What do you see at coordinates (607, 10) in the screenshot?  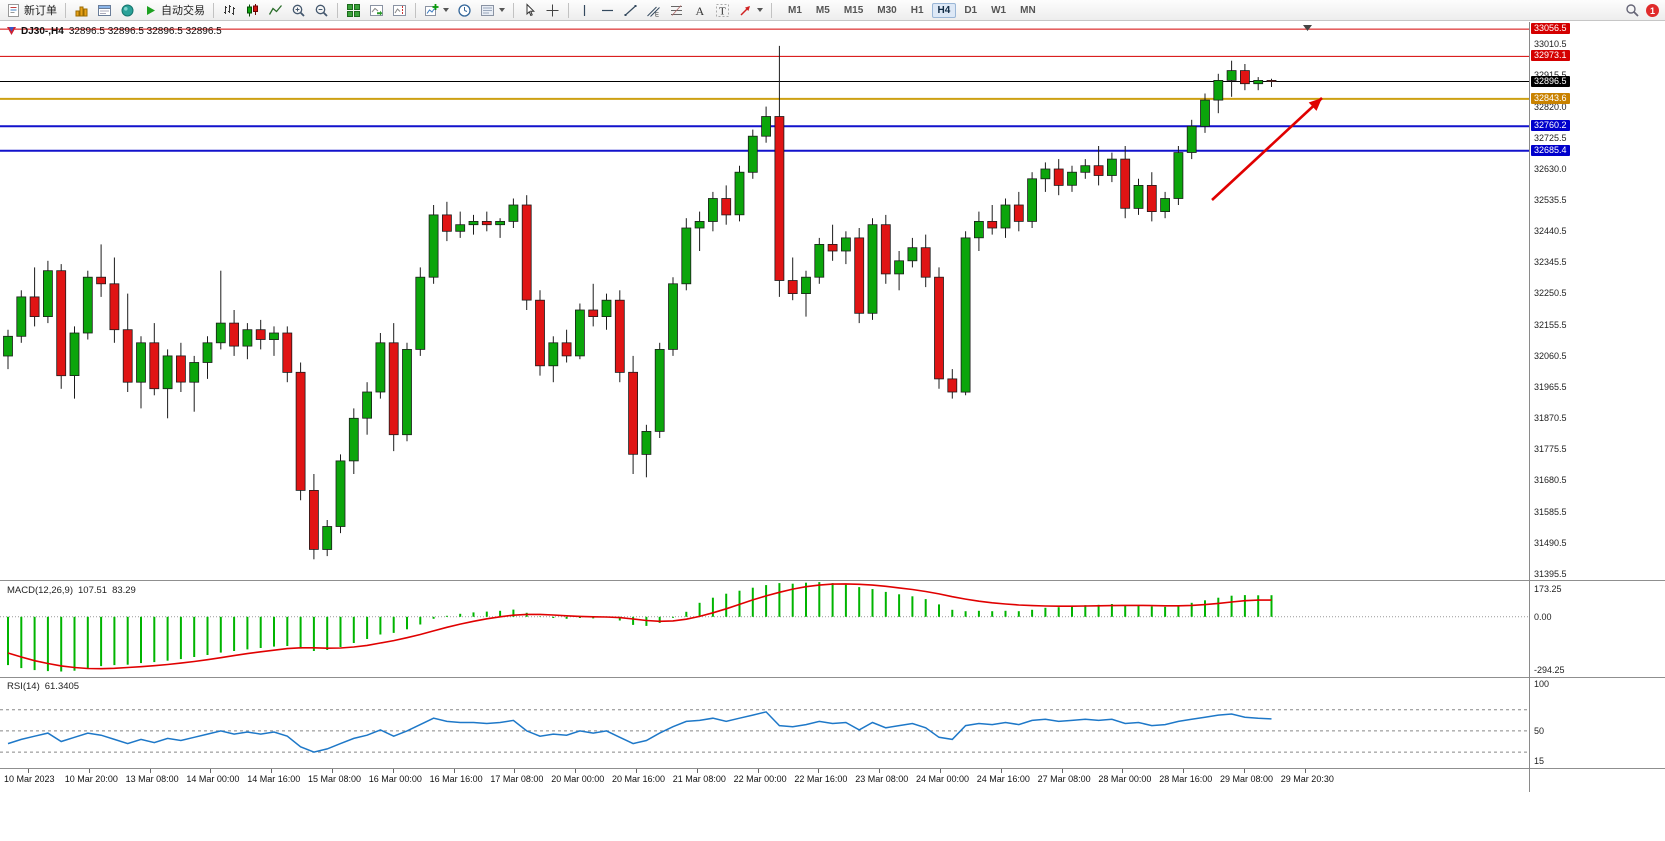 I see `horizontal-line-tool-button` at bounding box center [607, 10].